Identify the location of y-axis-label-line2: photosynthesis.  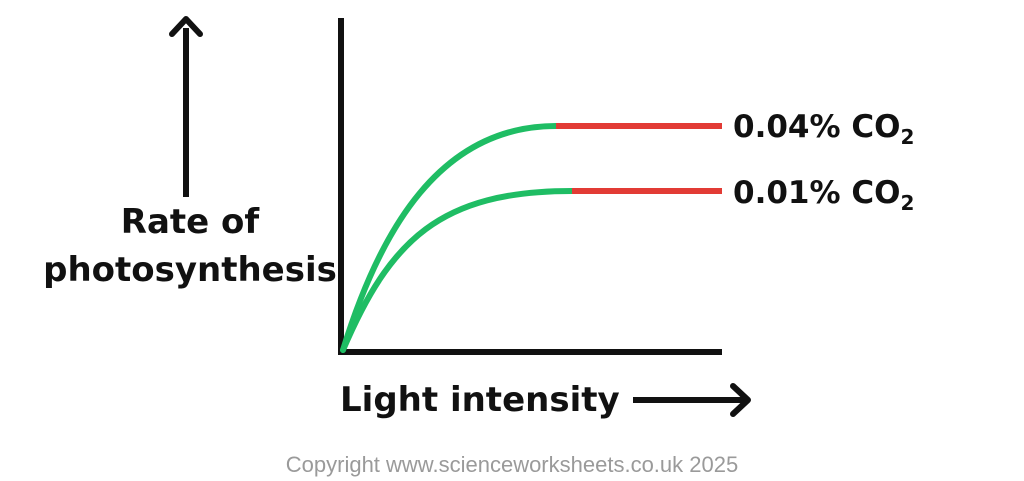
(190, 270).